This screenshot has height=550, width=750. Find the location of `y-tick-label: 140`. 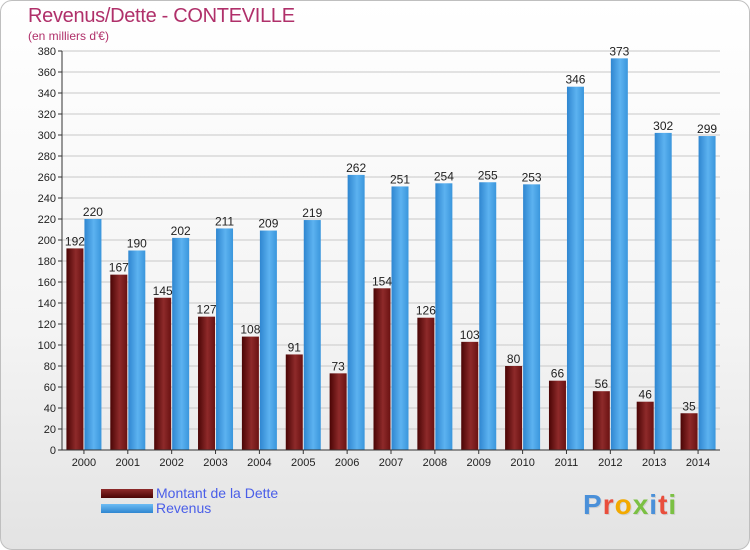

y-tick-label: 140 is located at coordinates (47, 304).